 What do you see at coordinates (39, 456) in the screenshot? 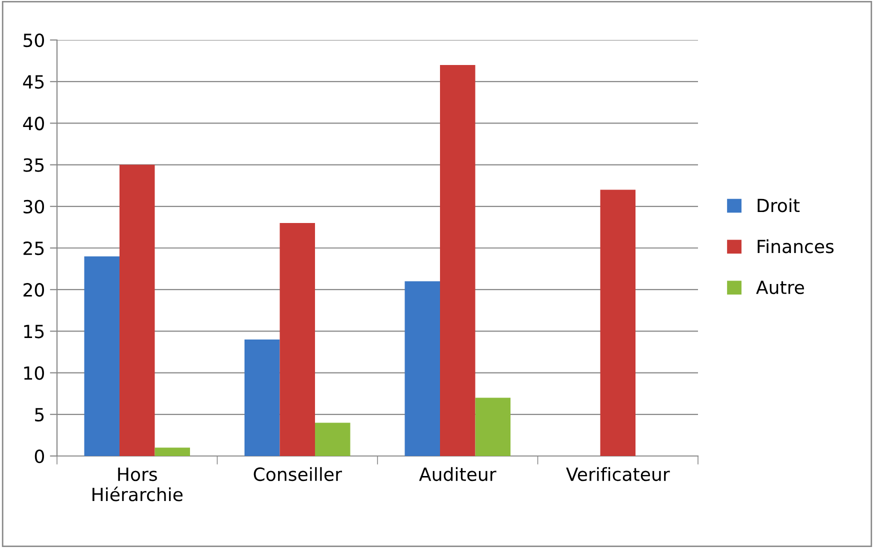
I see `y-tick-label: 0` at bounding box center [39, 456].